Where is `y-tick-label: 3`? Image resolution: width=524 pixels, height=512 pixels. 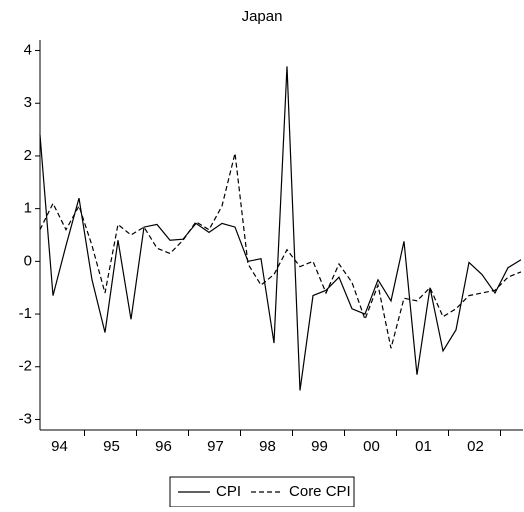
y-tick-label: 3 is located at coordinates (28, 102).